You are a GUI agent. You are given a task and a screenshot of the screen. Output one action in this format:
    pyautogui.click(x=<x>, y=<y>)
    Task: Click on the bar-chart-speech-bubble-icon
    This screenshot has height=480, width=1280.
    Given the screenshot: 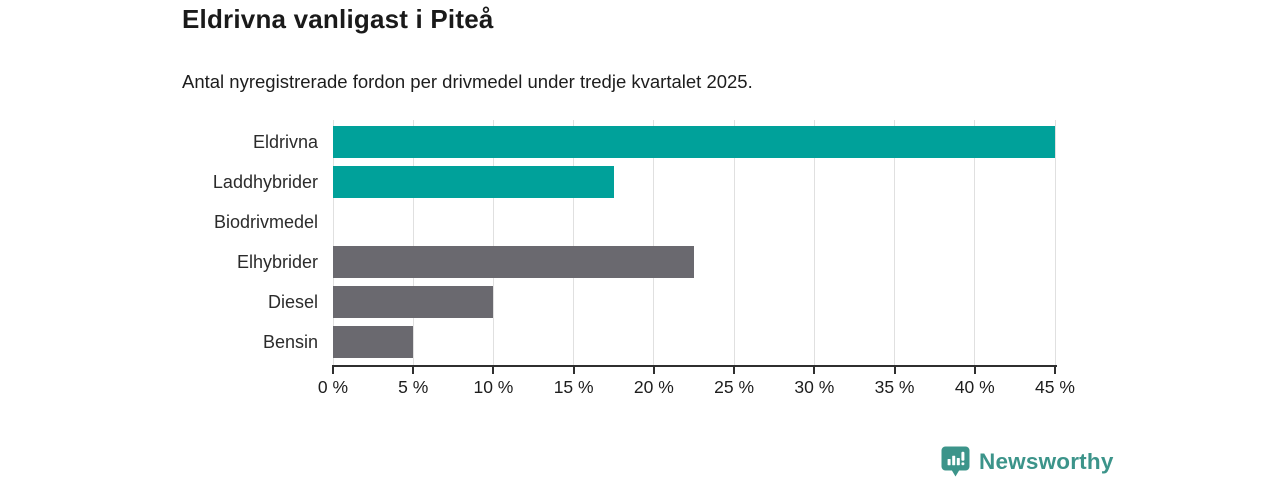 What is the action you would take?
    pyautogui.click(x=955, y=461)
    